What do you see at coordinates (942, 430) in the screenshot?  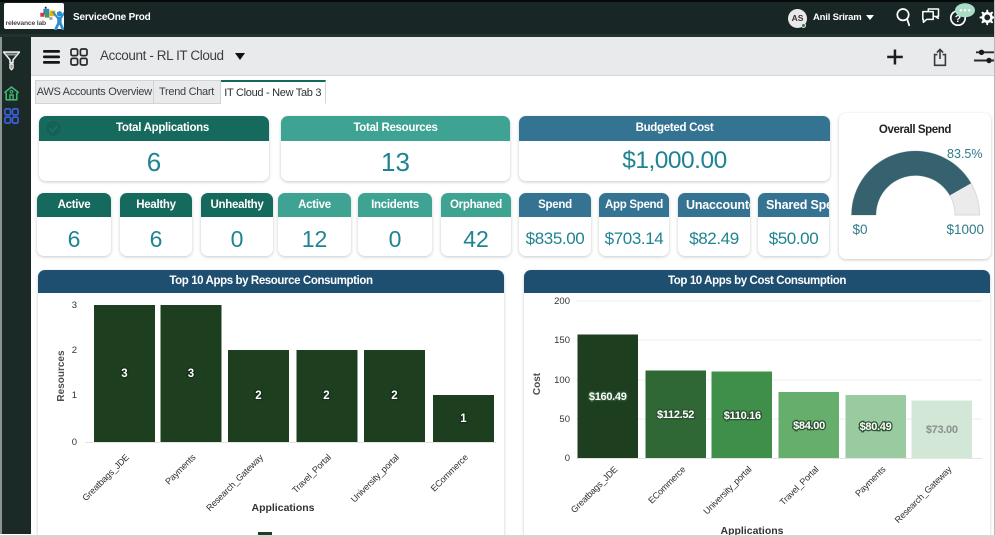 I see `svg-text: $73.00` at bounding box center [942, 430].